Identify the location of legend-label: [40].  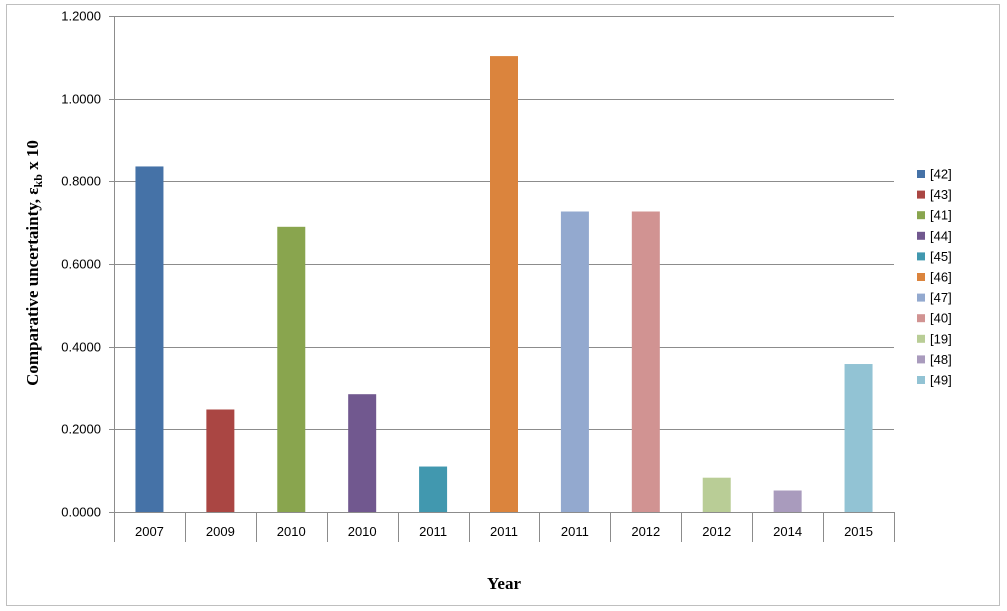
(941, 318).